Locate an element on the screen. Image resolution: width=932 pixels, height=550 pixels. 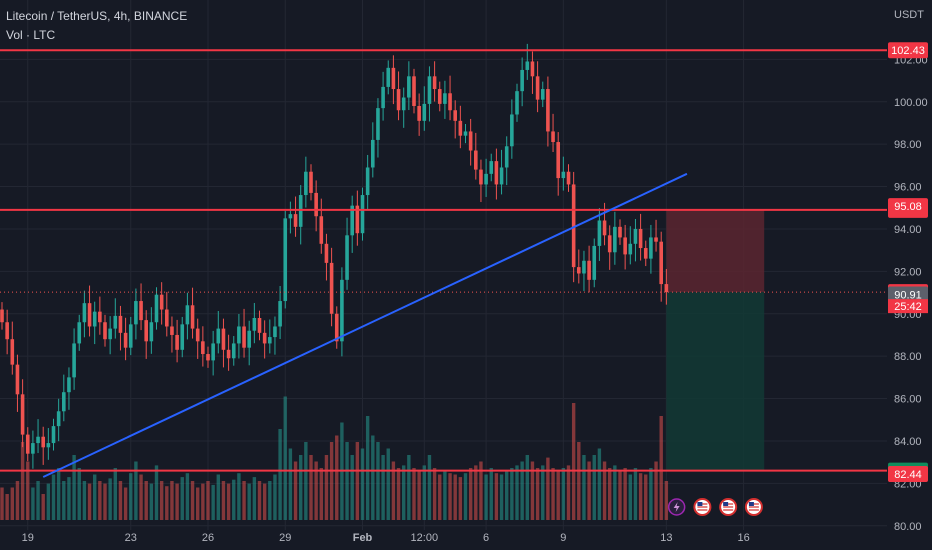
y-tick-label: 84.00 is located at coordinates (908, 442).